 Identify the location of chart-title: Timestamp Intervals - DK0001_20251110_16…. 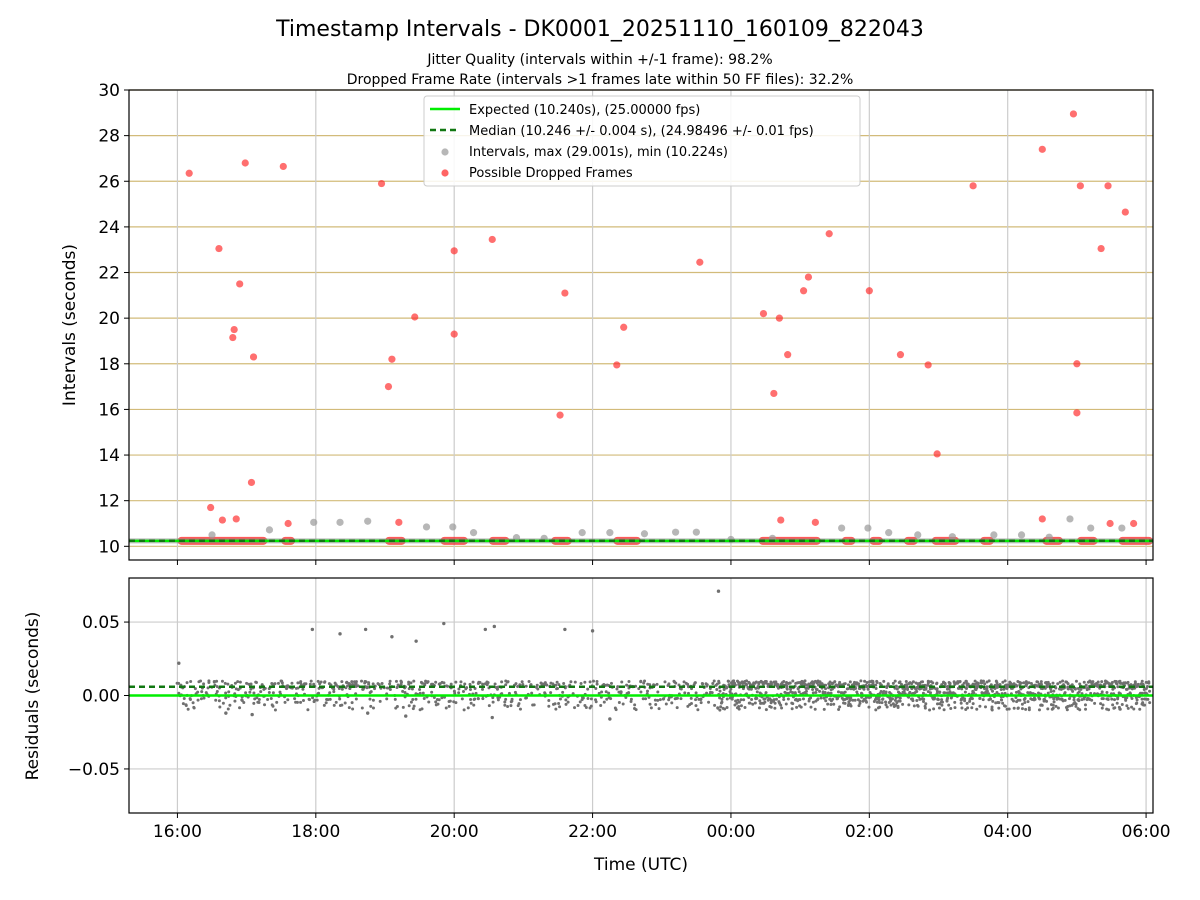
(599, 29).